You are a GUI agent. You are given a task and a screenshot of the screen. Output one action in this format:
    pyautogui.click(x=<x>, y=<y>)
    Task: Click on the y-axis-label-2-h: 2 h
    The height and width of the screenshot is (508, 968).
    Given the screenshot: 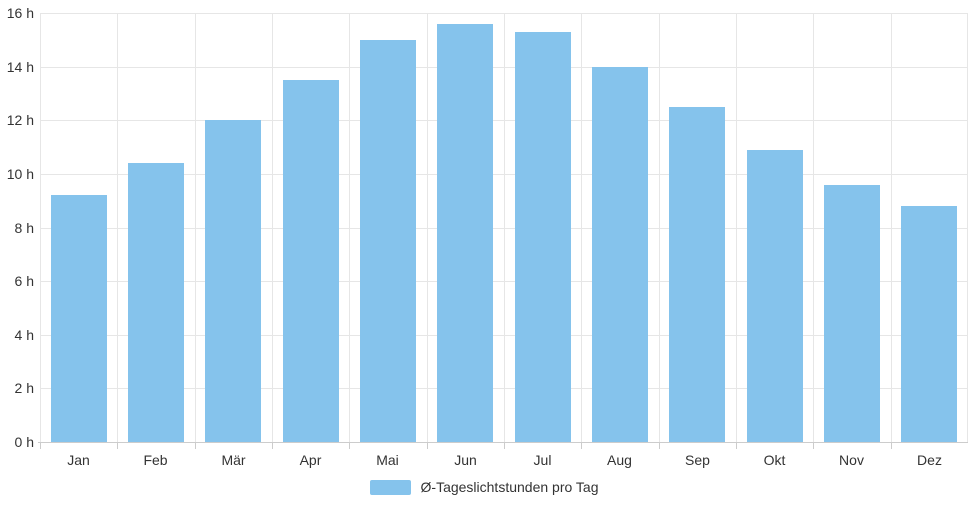 What is the action you would take?
    pyautogui.click(x=24, y=388)
    